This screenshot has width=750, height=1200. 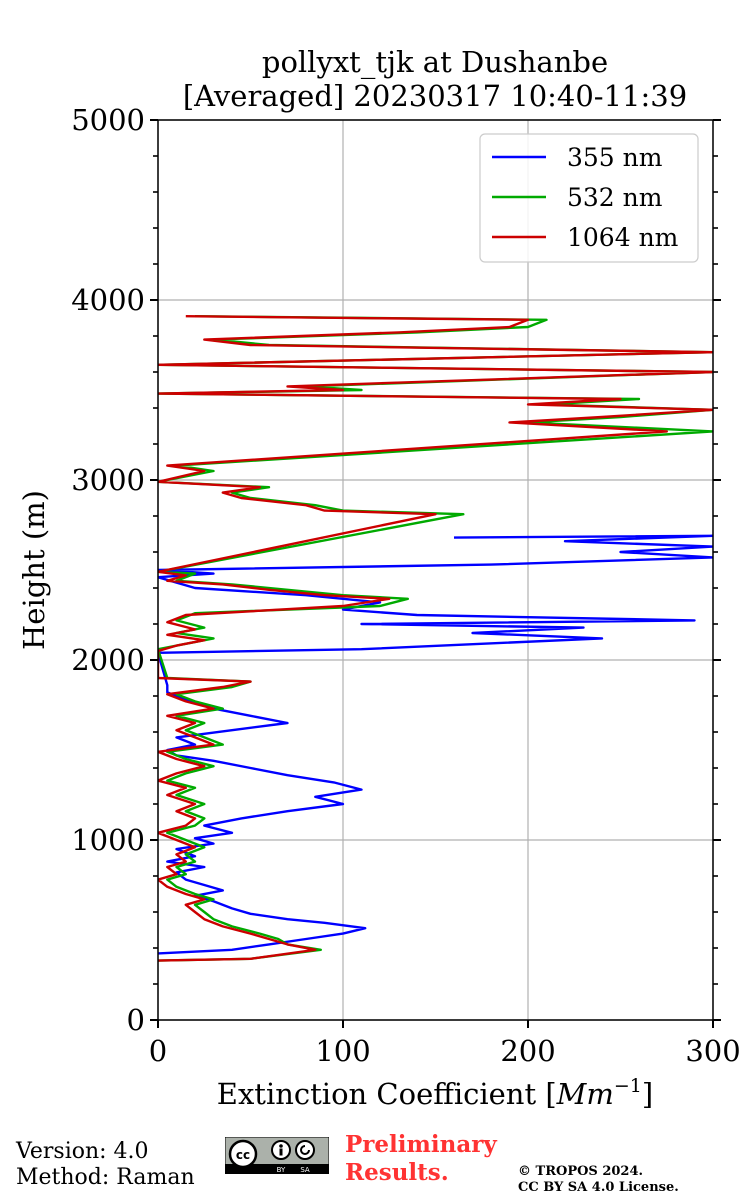 I want to click on svg-text: BY, so click(x=281, y=1170).